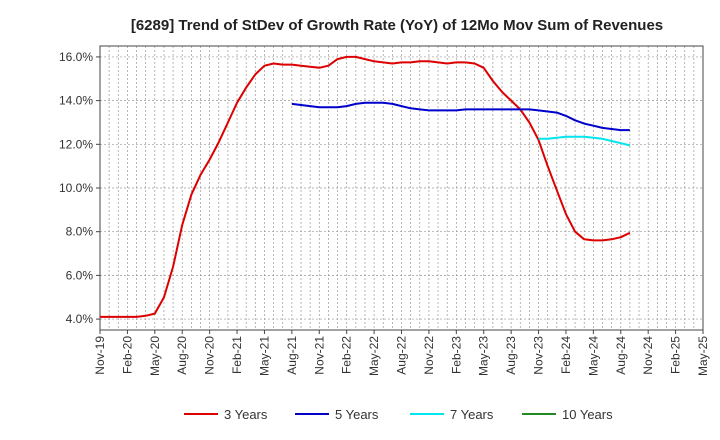 The width and height of the screenshot is (720, 440). What do you see at coordinates (648, 355) in the screenshot?
I see `x-tick-label: Nov-24` at bounding box center [648, 355].